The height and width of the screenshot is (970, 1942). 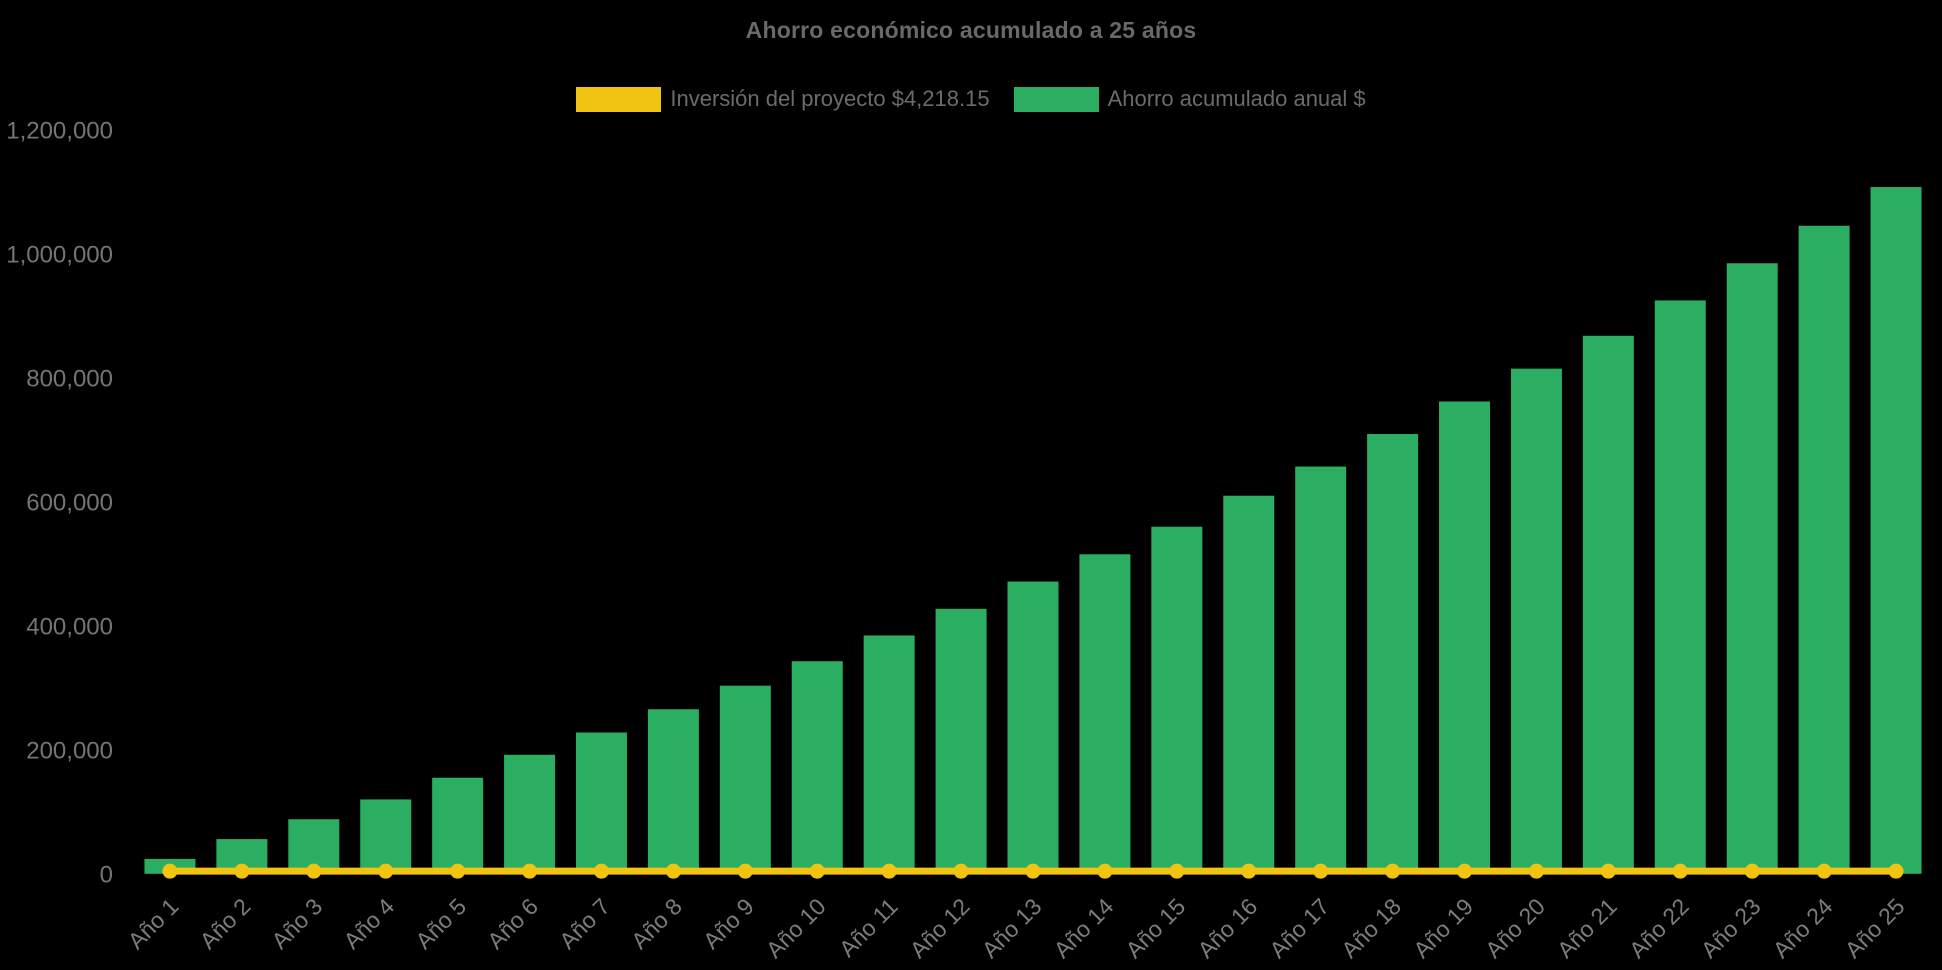 I want to click on x-tick-label: Año 25, so click(x=1875, y=928).